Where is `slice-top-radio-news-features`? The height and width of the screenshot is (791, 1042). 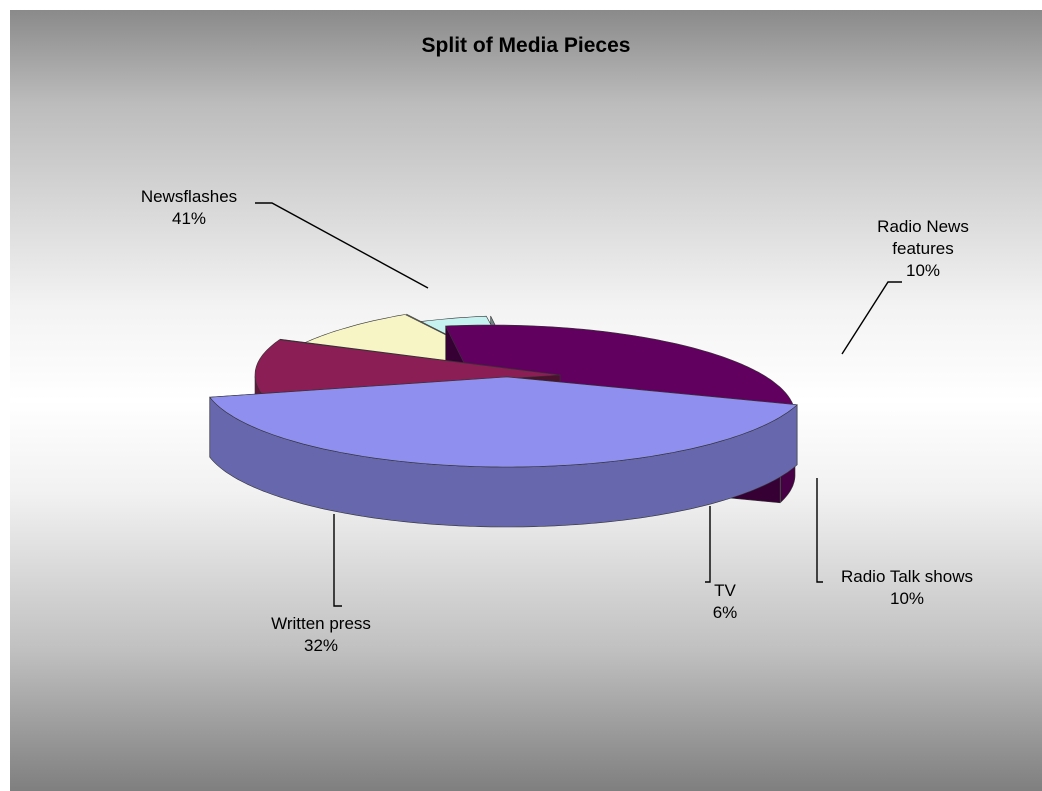 slice-top-radio-news-features is located at coordinates (407, 367).